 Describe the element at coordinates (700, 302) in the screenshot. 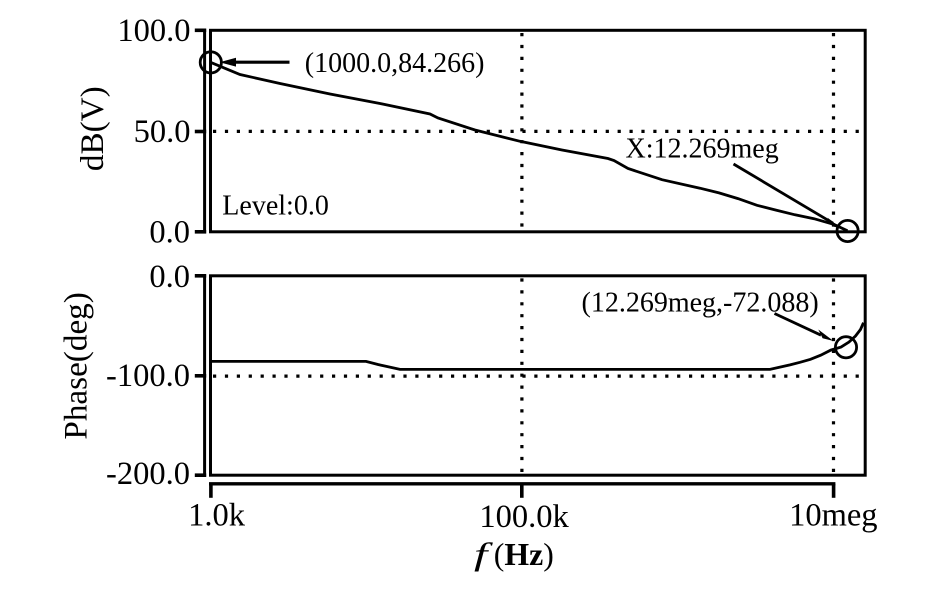

I see `svg-text: (12.269meg,-72.088)` at that location.